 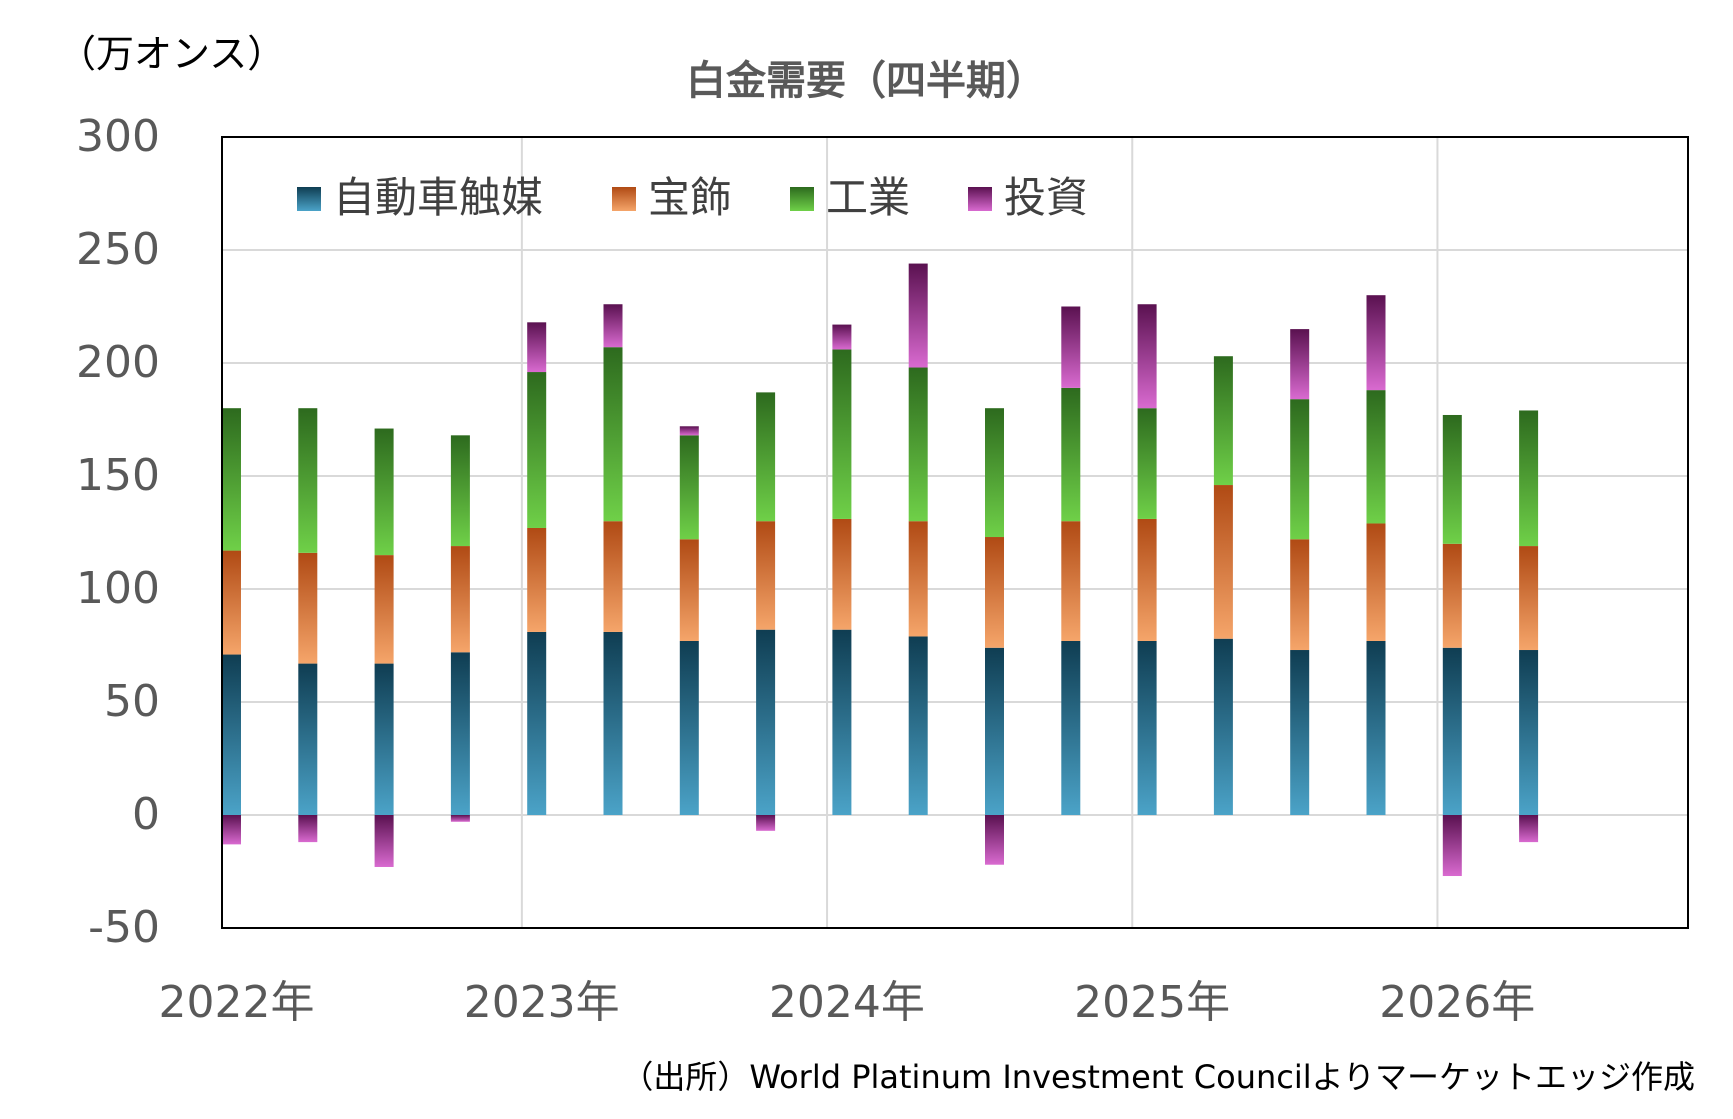 I want to click on x-tick-label: 2024年, so click(x=847, y=1002).